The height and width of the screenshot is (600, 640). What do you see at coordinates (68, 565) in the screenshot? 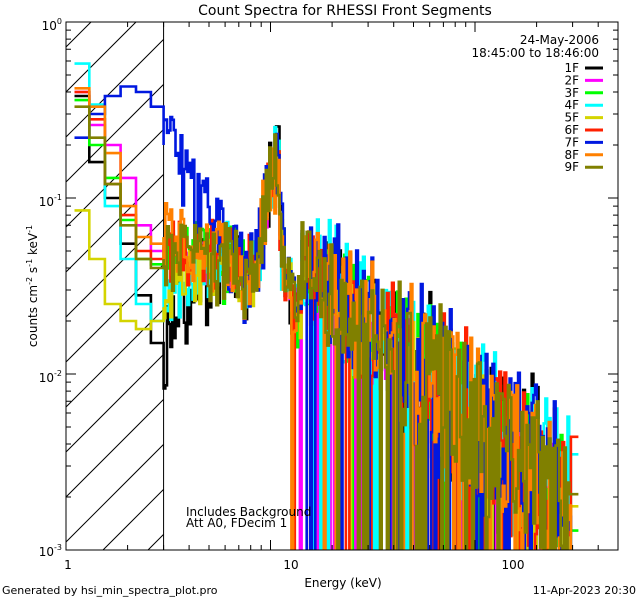
I see `x-tick-label: 1` at bounding box center [68, 565].